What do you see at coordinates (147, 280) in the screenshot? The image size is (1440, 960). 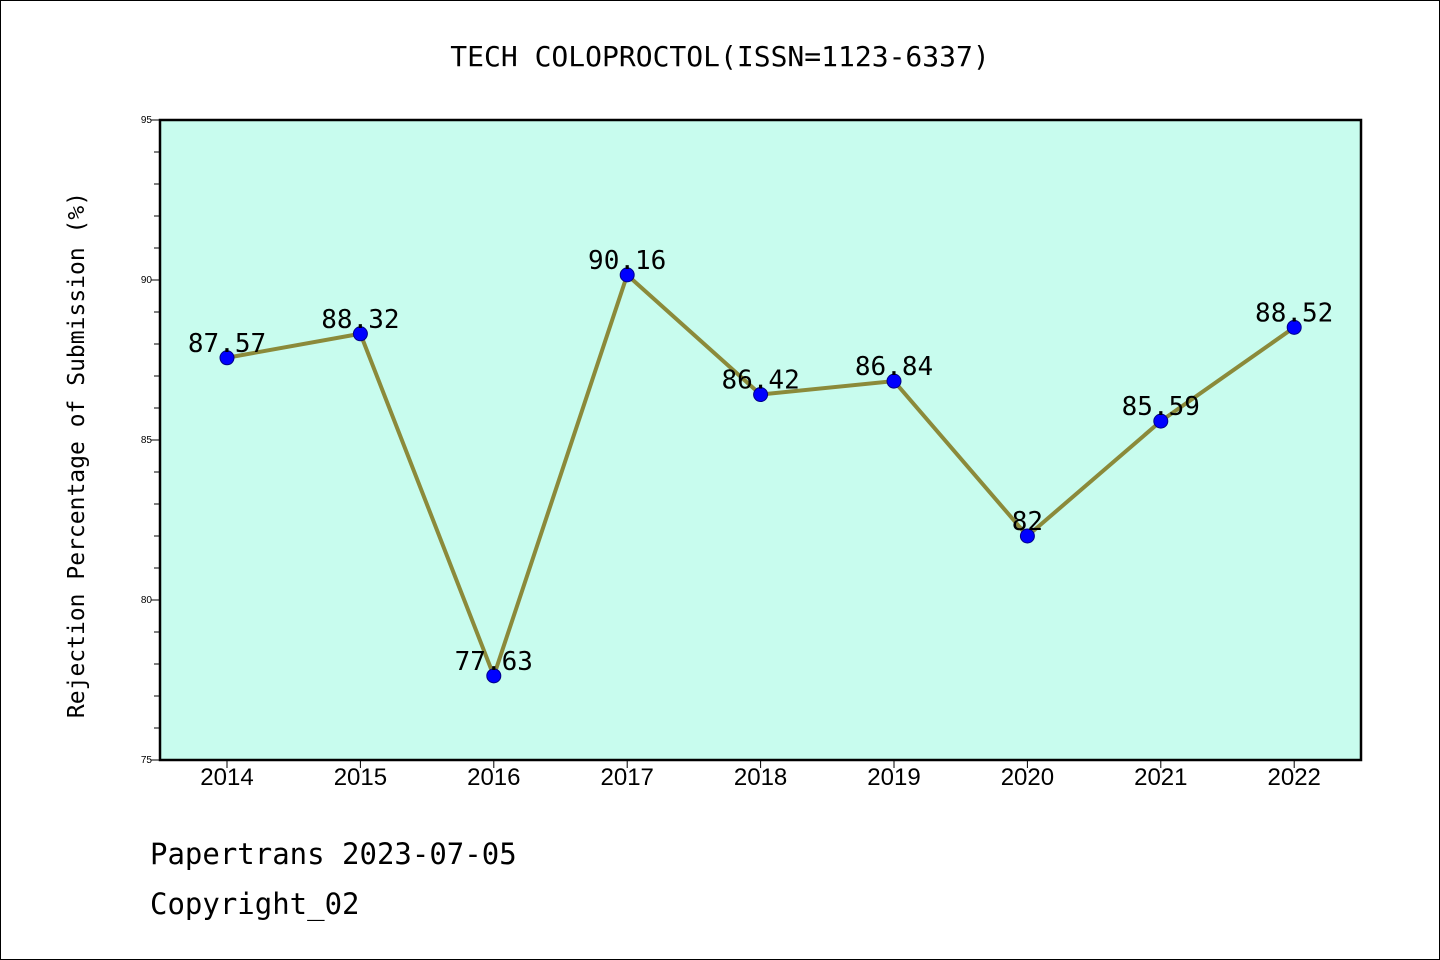 I see `y-tick-label: 90` at bounding box center [147, 280].